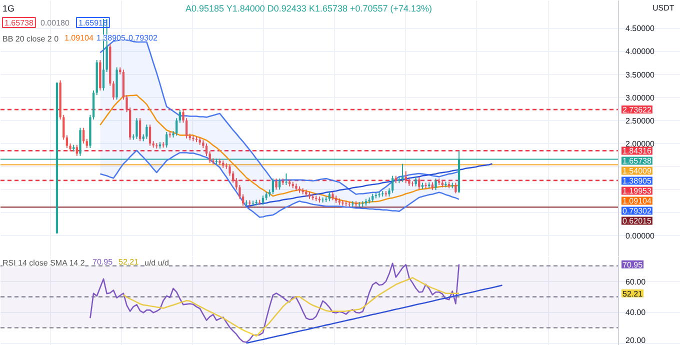  What do you see at coordinates (640, 97) in the screenshot?
I see `y-tick-label: 3.00000` at bounding box center [640, 97].